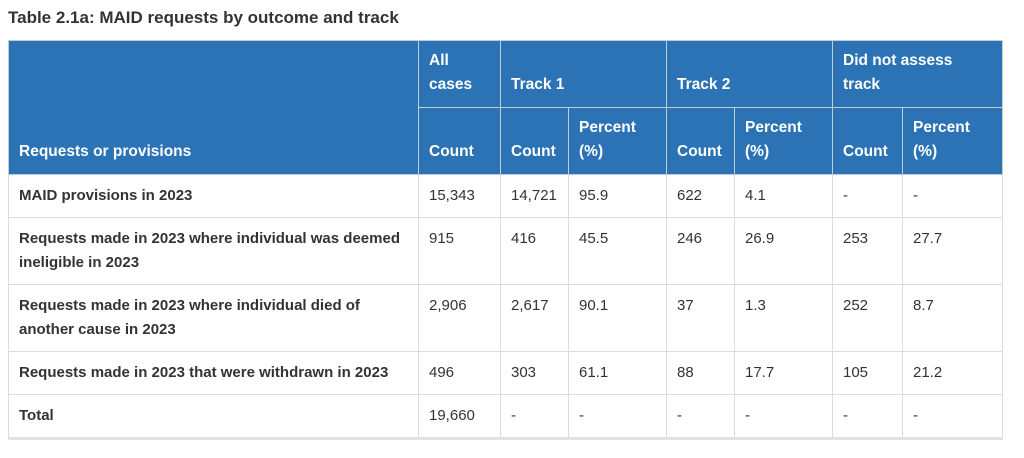 Image resolution: width=1024 pixels, height=458 pixels. Describe the element at coordinates (952, 251) in the screenshot. I see `cell-value: 27.7` at that location.